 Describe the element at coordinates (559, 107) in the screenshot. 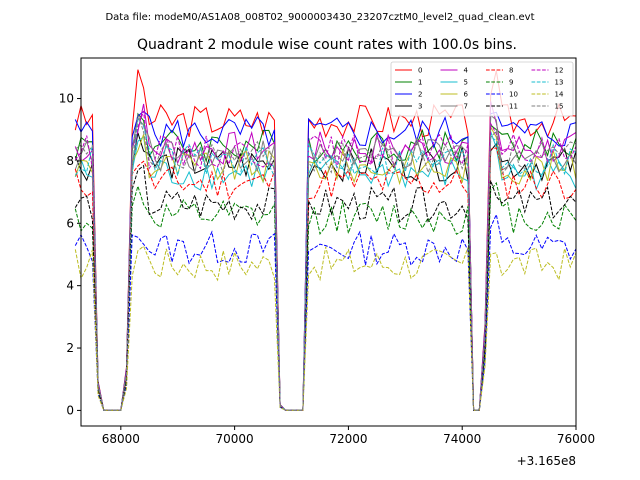

I see `legend-label-15: 15` at that location.